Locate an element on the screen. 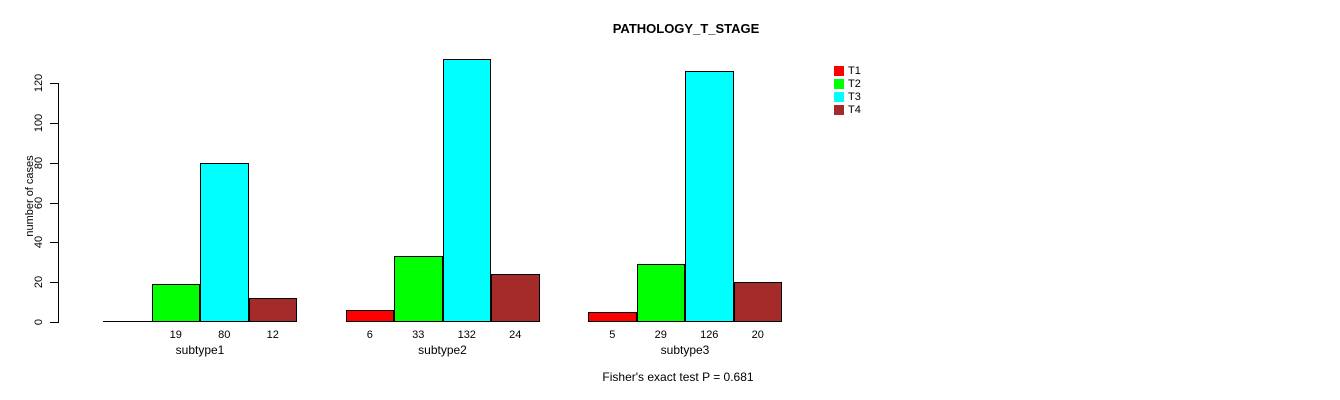 Image resolution: width=1340 pixels, height=400 pixels. bar-t4-subtype3 is located at coordinates (757, 302).